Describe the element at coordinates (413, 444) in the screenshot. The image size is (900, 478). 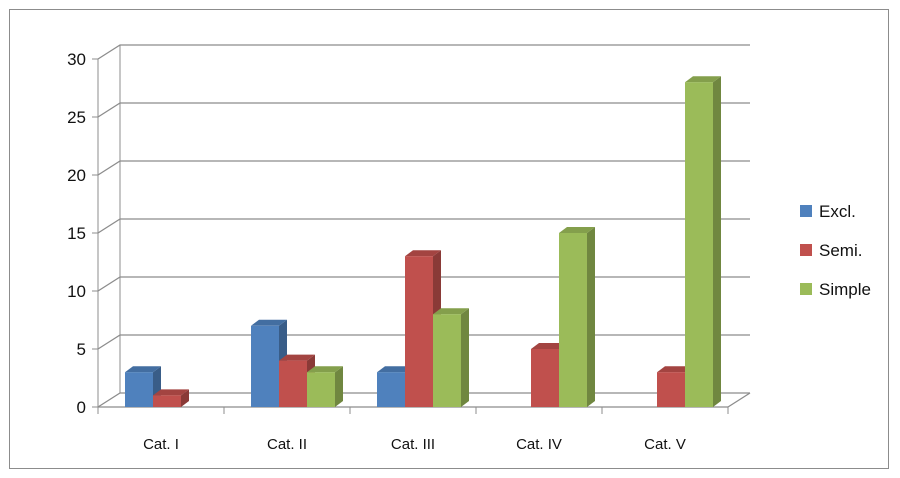
I see `x-tick-label: Cat. III` at that location.